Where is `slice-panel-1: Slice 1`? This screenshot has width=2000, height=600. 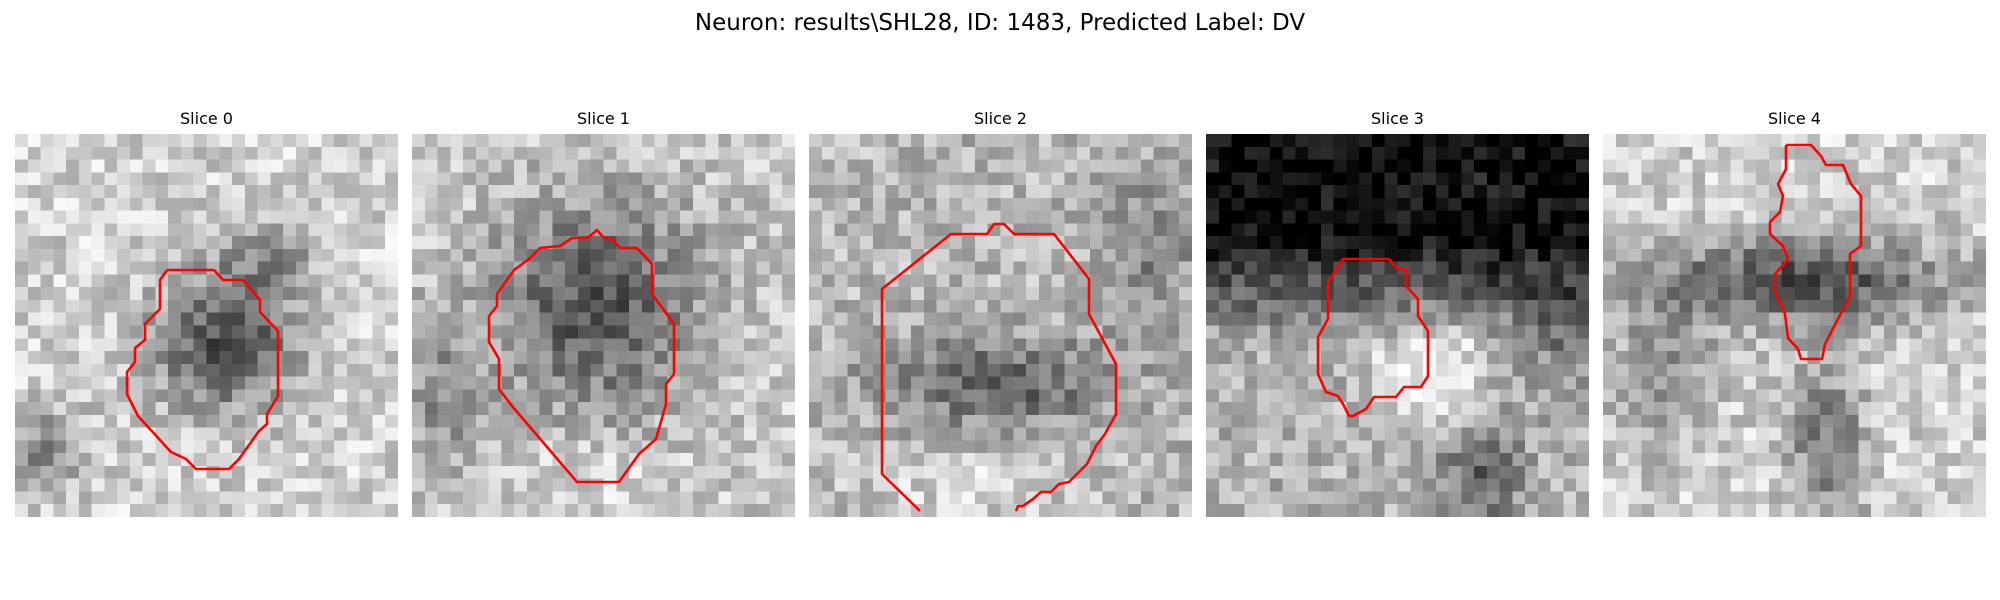
slice-panel-1: Slice 1 is located at coordinates (603, 312).